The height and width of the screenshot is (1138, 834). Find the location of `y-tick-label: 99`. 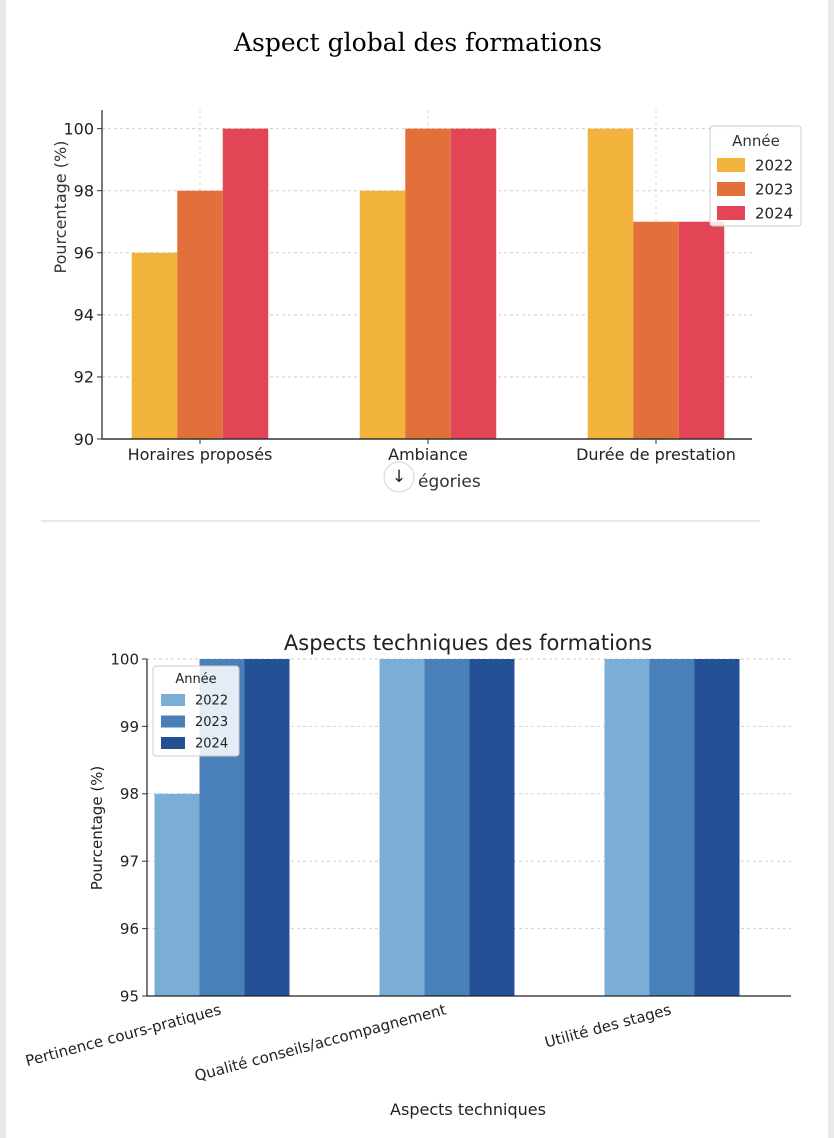

y-tick-label: 99 is located at coordinates (129, 727).